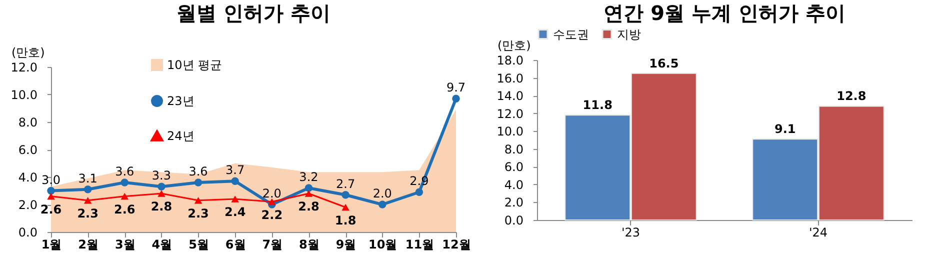  What do you see at coordinates (88, 245) in the screenshot?
I see `x-tick-label: 2월` at bounding box center [88, 245].